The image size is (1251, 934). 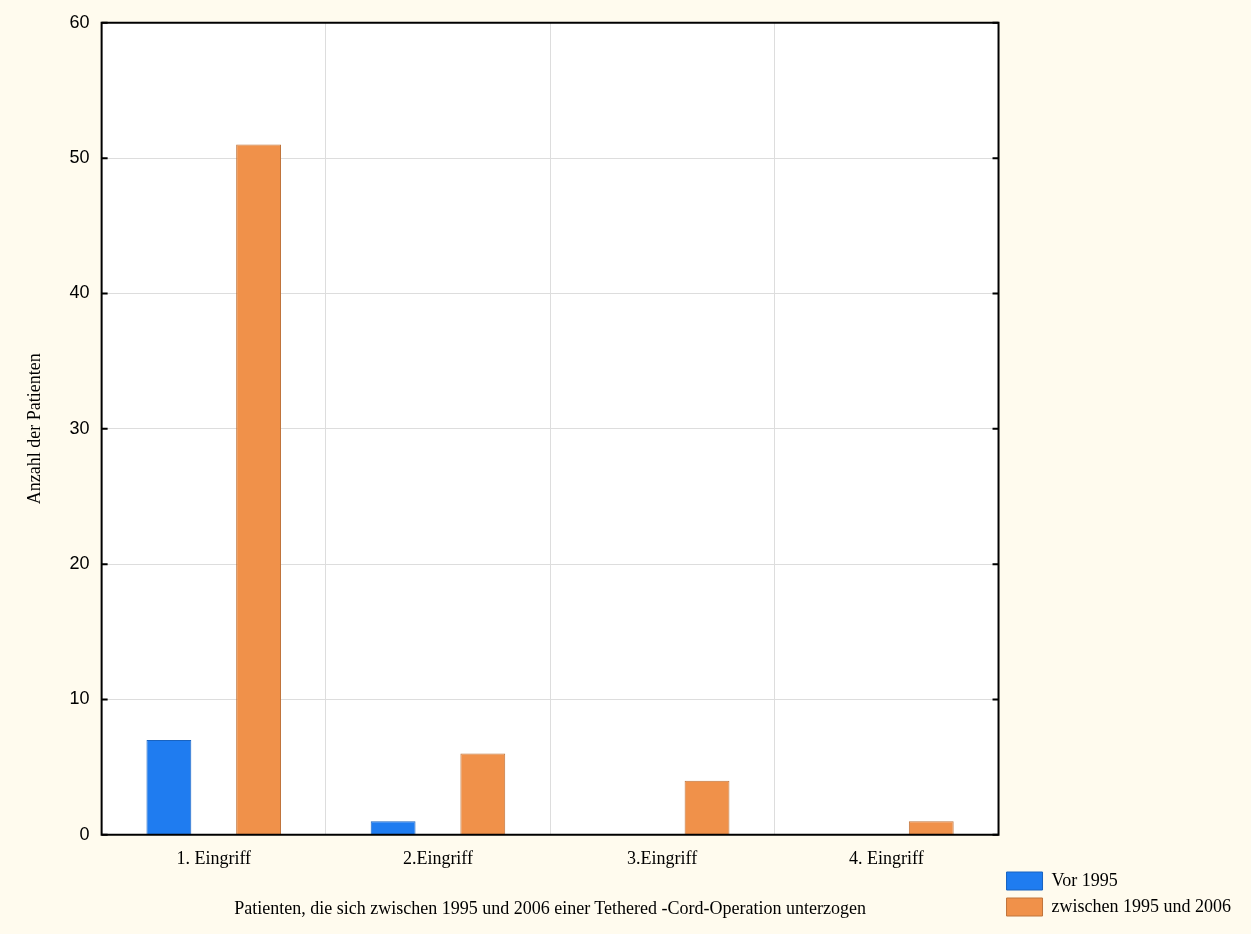 What do you see at coordinates (662, 858) in the screenshot?
I see `x-tick-label: 3.Eingriff` at bounding box center [662, 858].